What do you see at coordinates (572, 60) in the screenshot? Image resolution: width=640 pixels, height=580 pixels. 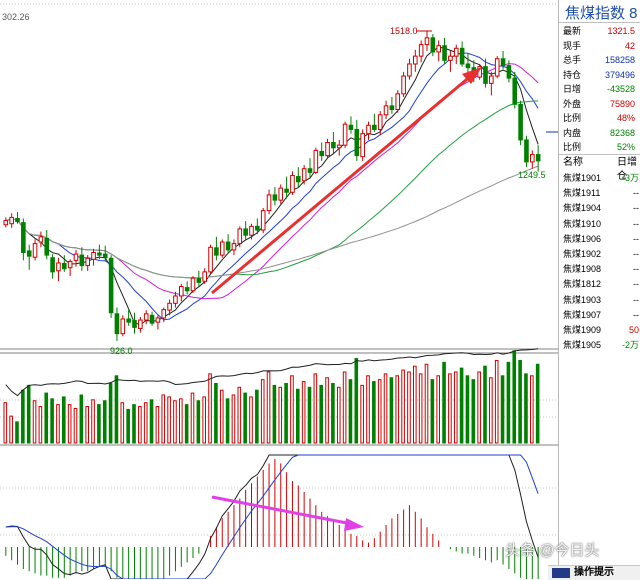 I see `quote-label: 总手` at bounding box center [572, 60].